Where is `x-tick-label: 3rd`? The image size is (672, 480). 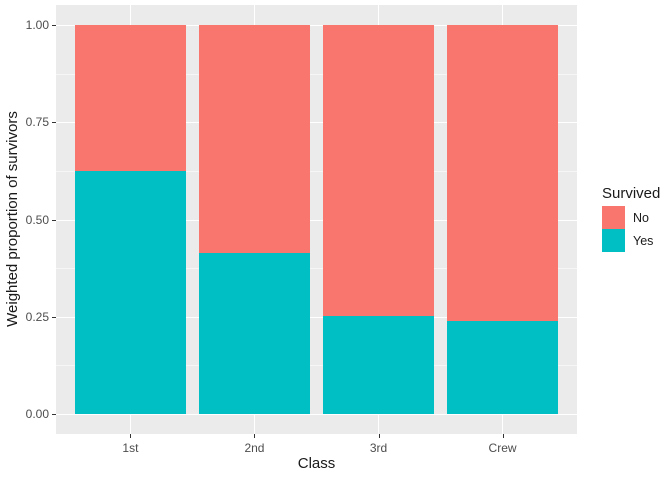
x-tick-label: 3rd is located at coordinates (378, 448).